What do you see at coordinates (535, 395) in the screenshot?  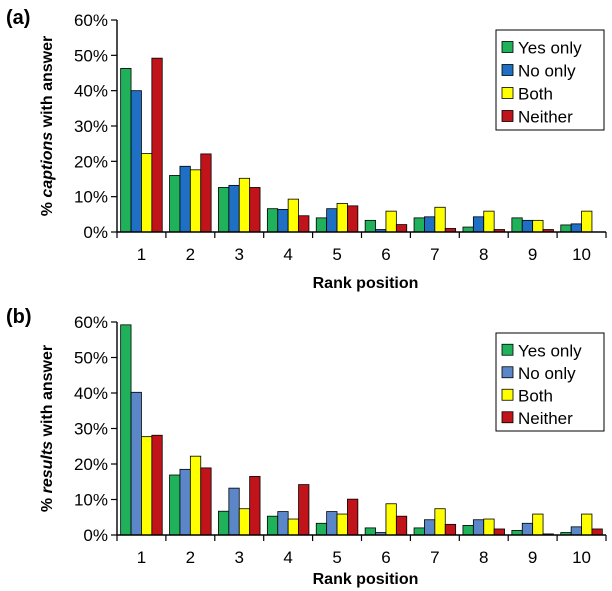 I see `legend-label: Both` at bounding box center [535, 395].